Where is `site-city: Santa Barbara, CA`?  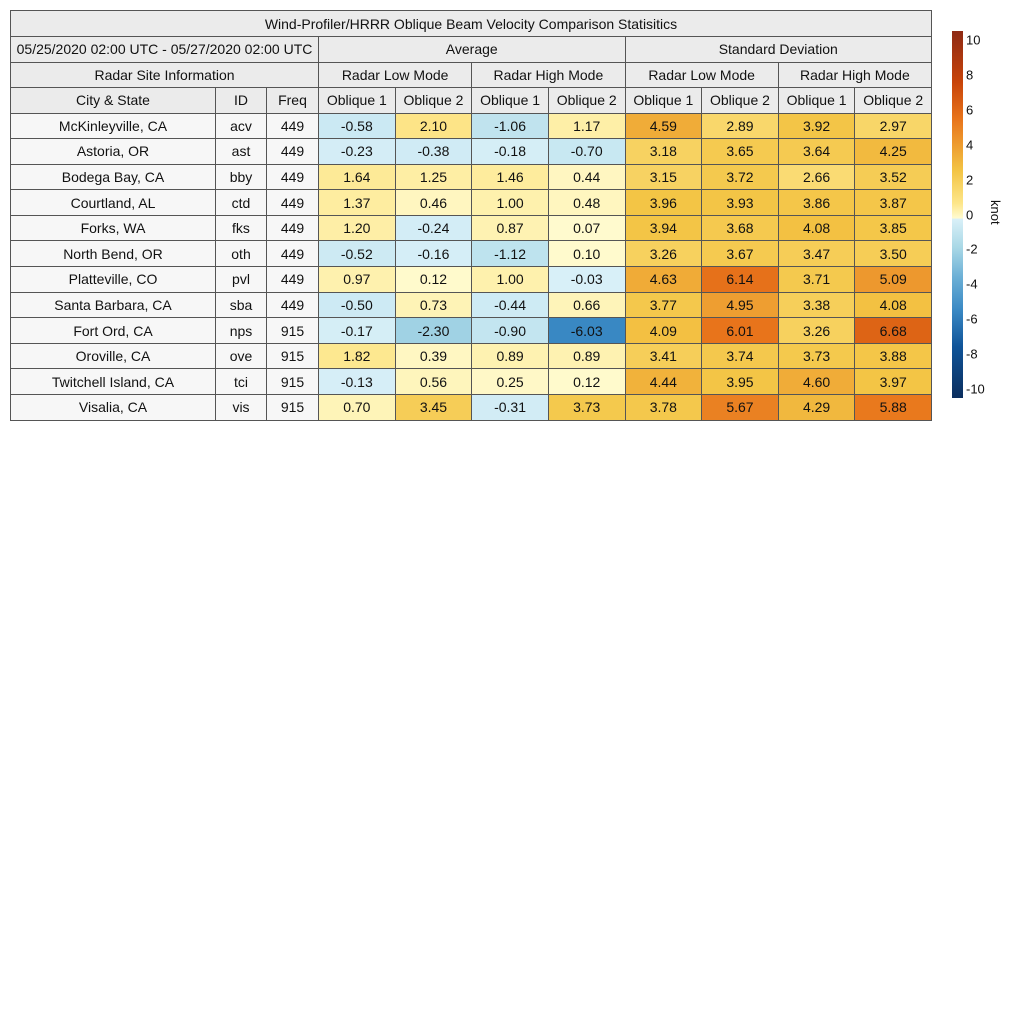
site-city: Santa Barbara, CA is located at coordinates (113, 305).